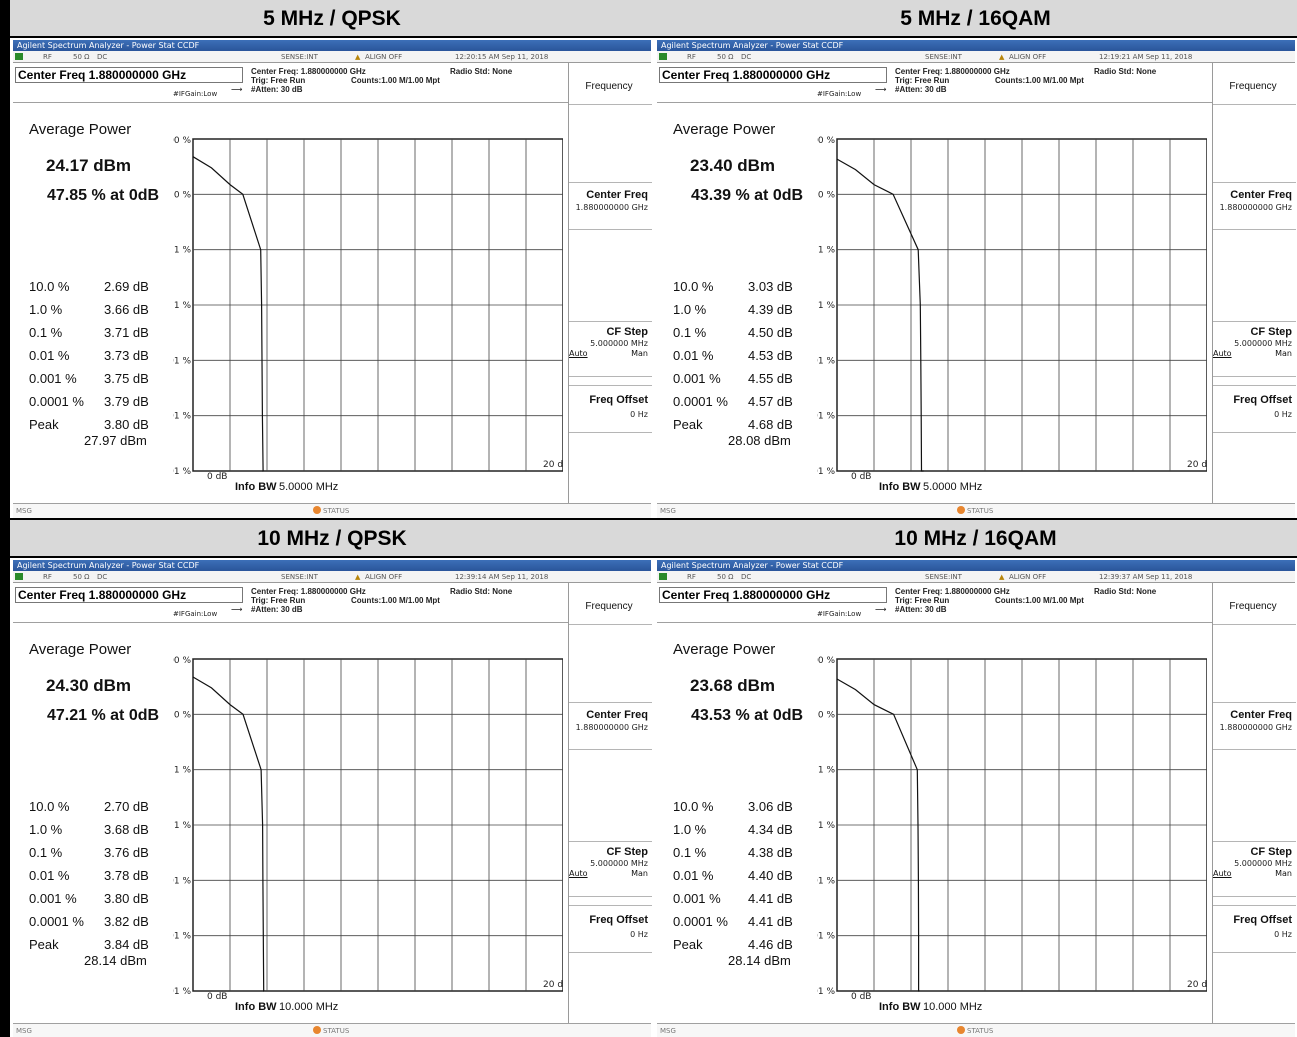 This screenshot has height=1037, width=1297. I want to click on timestamp: 12:20:15 AM Sep 11, 2018, so click(502, 57).